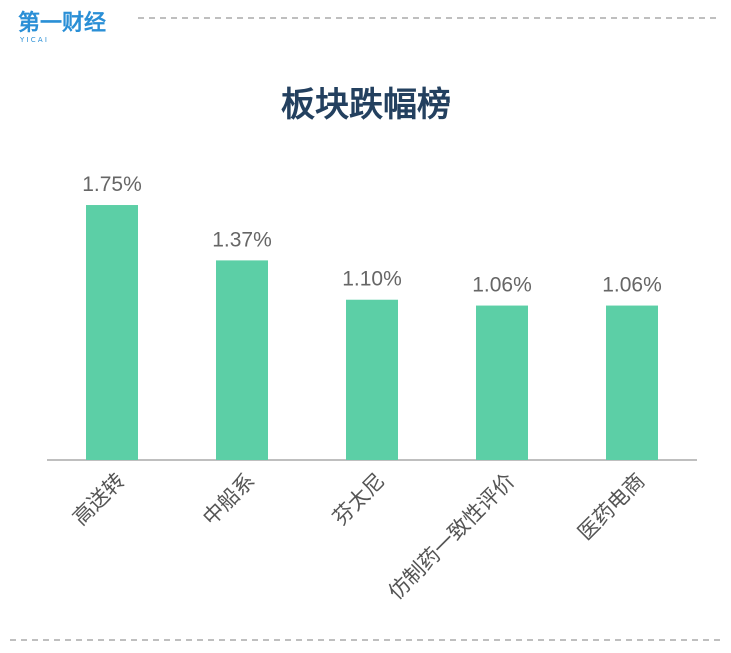  Describe the element at coordinates (359, 500) in the screenshot. I see `x-tick-label: 芬太尼` at that location.